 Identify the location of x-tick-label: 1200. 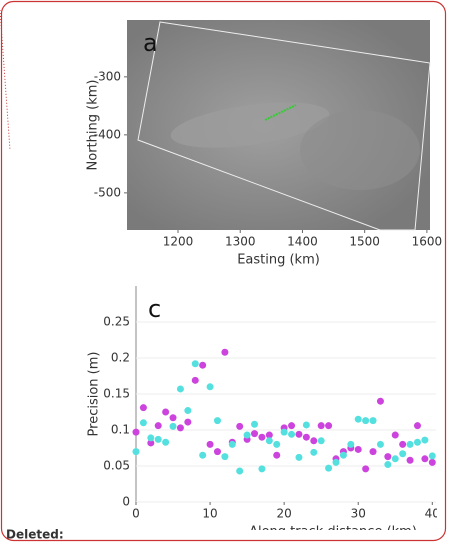
(178, 242).